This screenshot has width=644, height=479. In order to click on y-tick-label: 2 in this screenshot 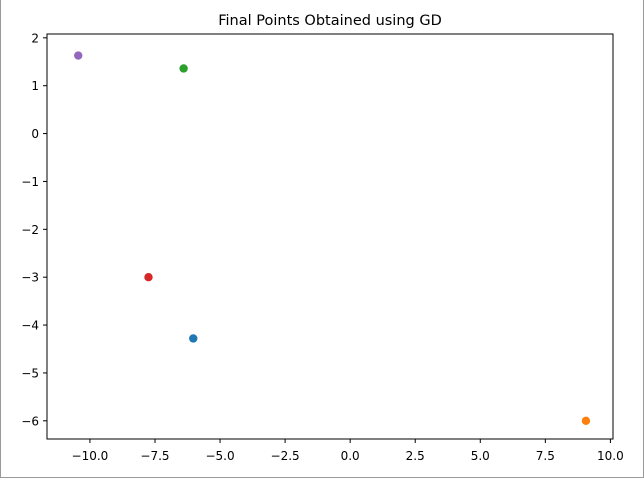, I will do `click(35, 38)`.